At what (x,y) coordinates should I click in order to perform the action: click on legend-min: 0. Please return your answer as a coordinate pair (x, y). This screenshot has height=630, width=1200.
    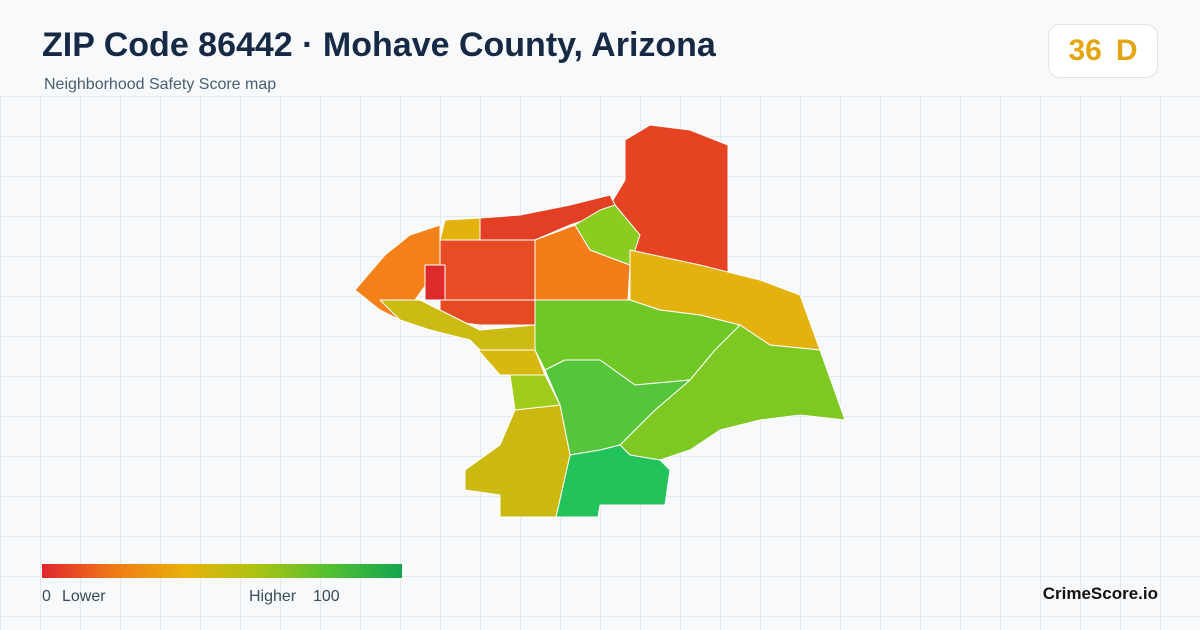
    Looking at the image, I should click on (46, 596).